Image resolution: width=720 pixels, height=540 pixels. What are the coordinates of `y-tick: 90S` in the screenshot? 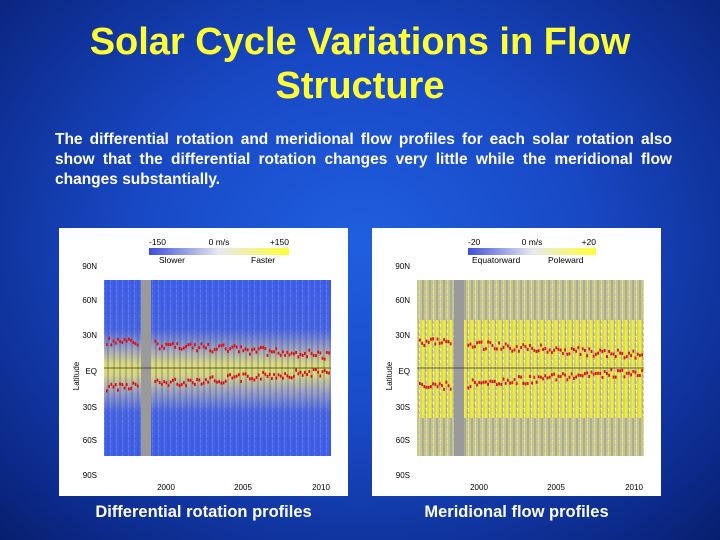 It's located at (90, 475).